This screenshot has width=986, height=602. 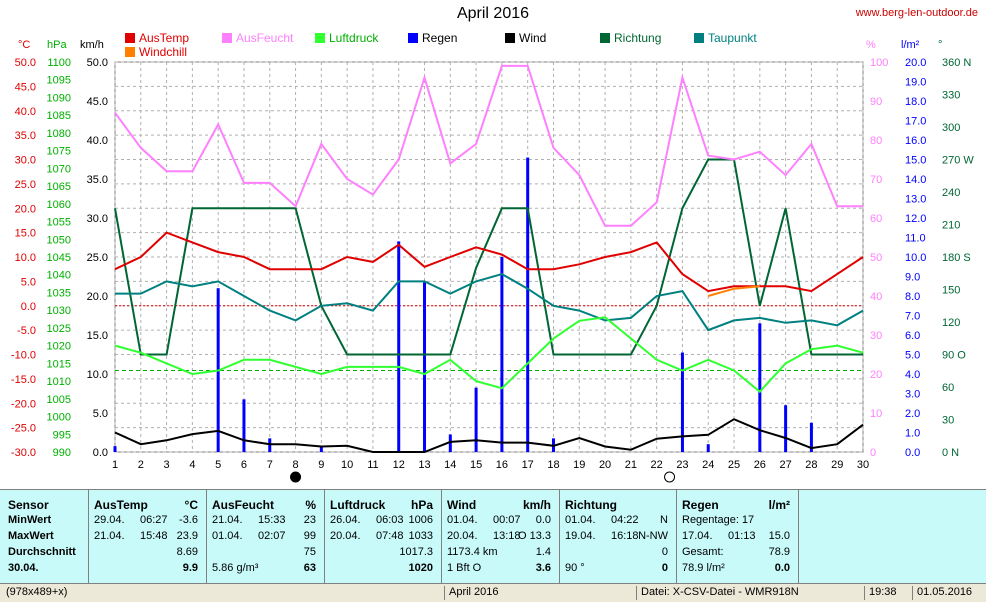 What do you see at coordinates (59, 382) in the screenshot?
I see `pressure-tick-label: 1010` at bounding box center [59, 382].